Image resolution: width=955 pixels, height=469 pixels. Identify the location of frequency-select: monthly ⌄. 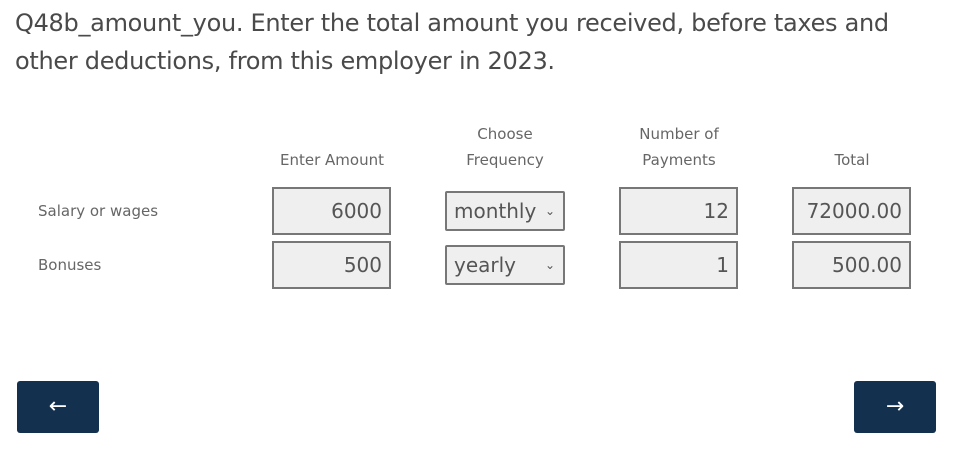
(505, 211).